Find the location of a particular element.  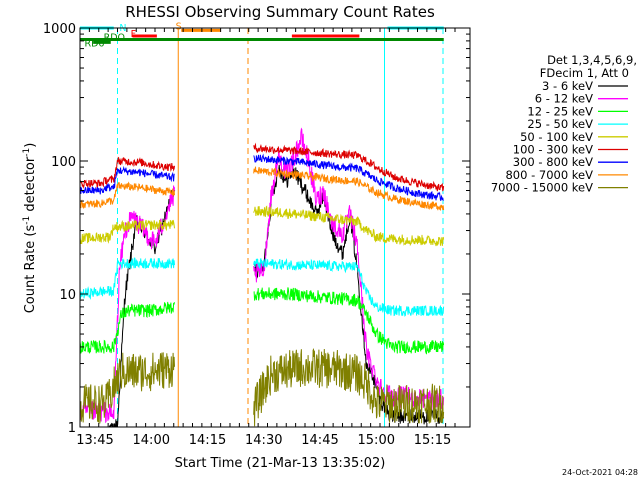

flag-label-f: F is located at coordinates (133, 34).